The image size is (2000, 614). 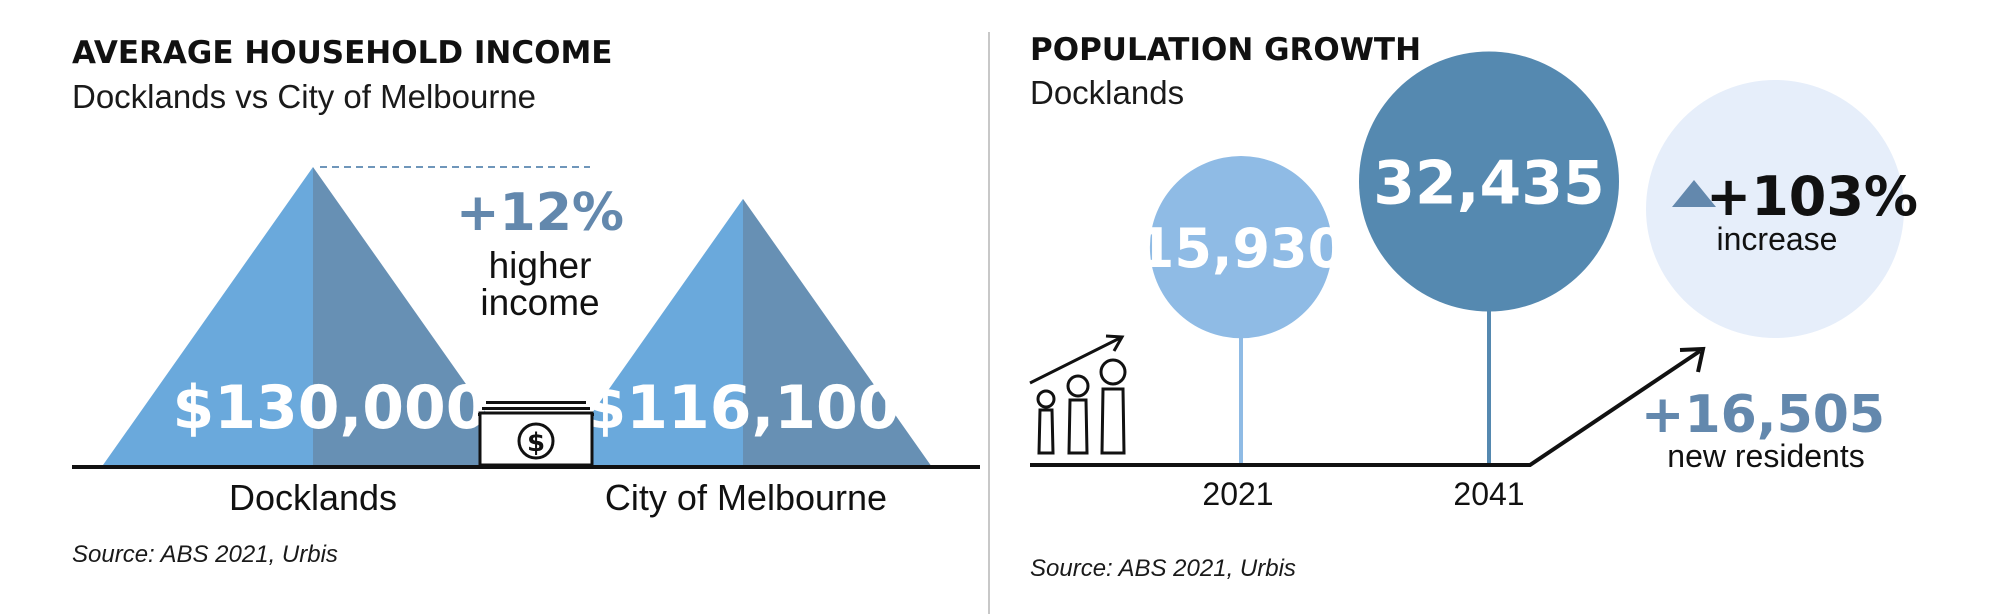 What do you see at coordinates (205, 554) in the screenshot?
I see `income-source: Source: ABS 2021, Urbis` at bounding box center [205, 554].